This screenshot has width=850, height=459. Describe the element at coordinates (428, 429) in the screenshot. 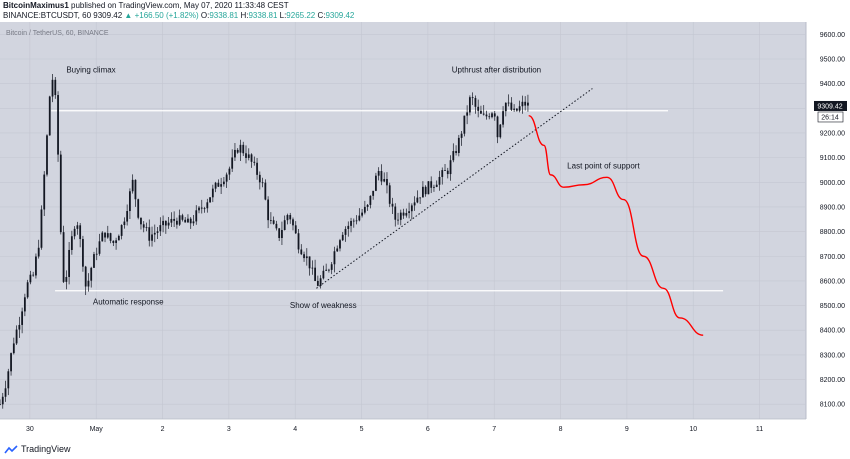

I see `x-tick-label: 6` at that location.